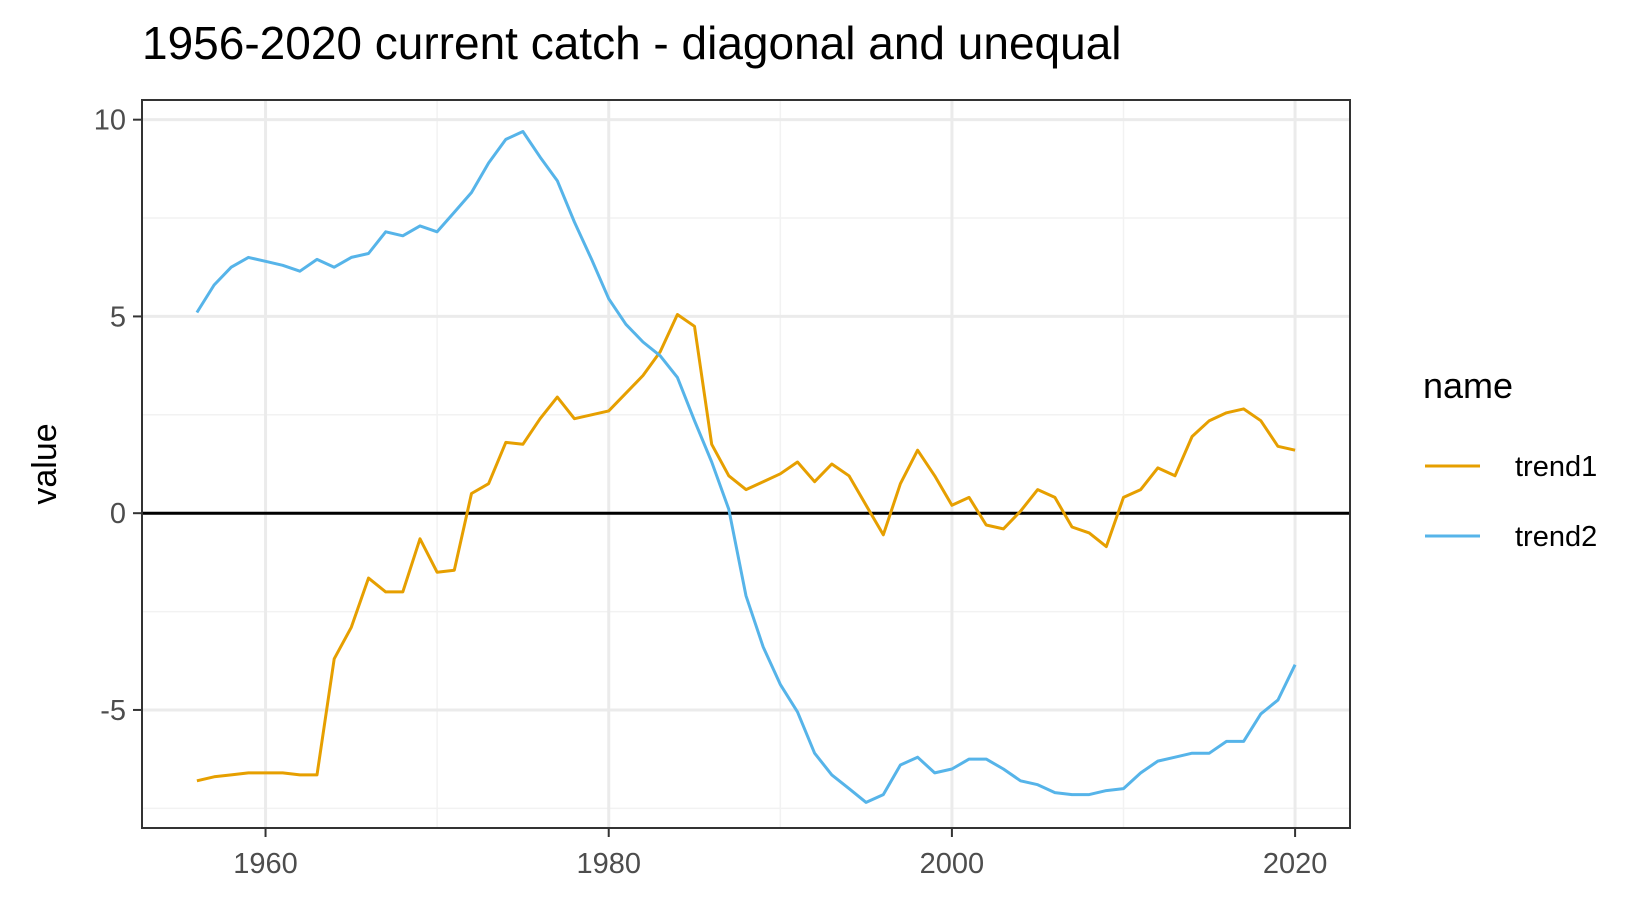  What do you see at coordinates (1556, 537) in the screenshot?
I see `legend-label-trend2: trend2` at bounding box center [1556, 537].